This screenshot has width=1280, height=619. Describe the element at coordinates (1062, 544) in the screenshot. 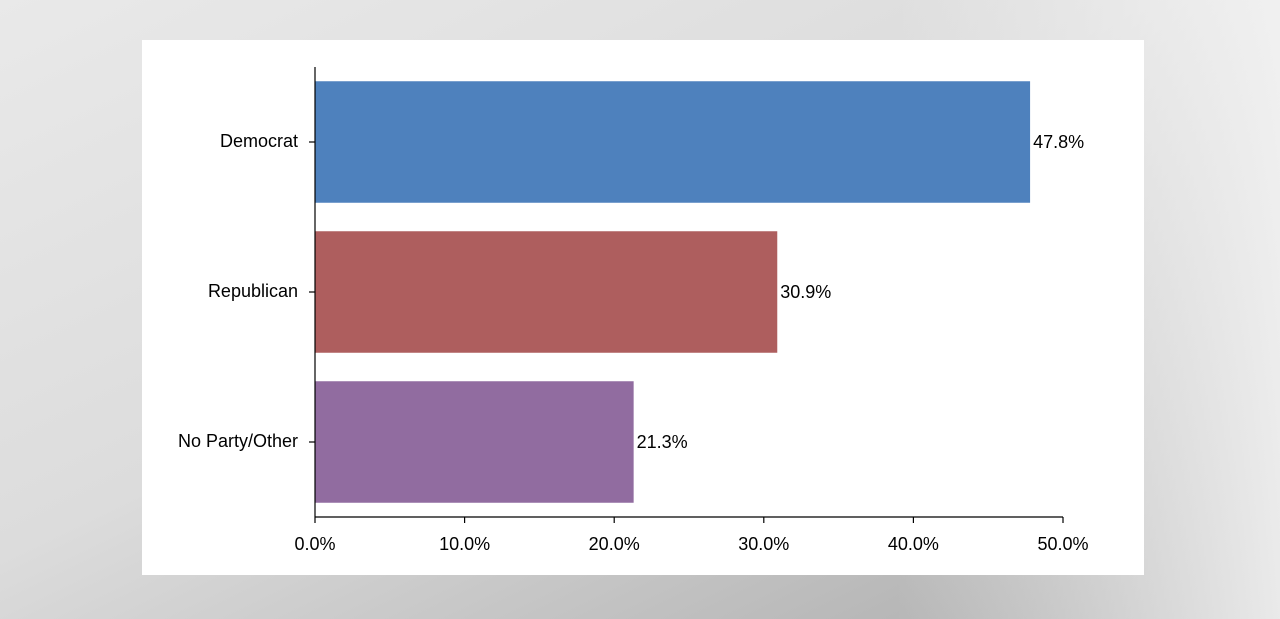

I see `x-tick-label: 50.0%` at that location.